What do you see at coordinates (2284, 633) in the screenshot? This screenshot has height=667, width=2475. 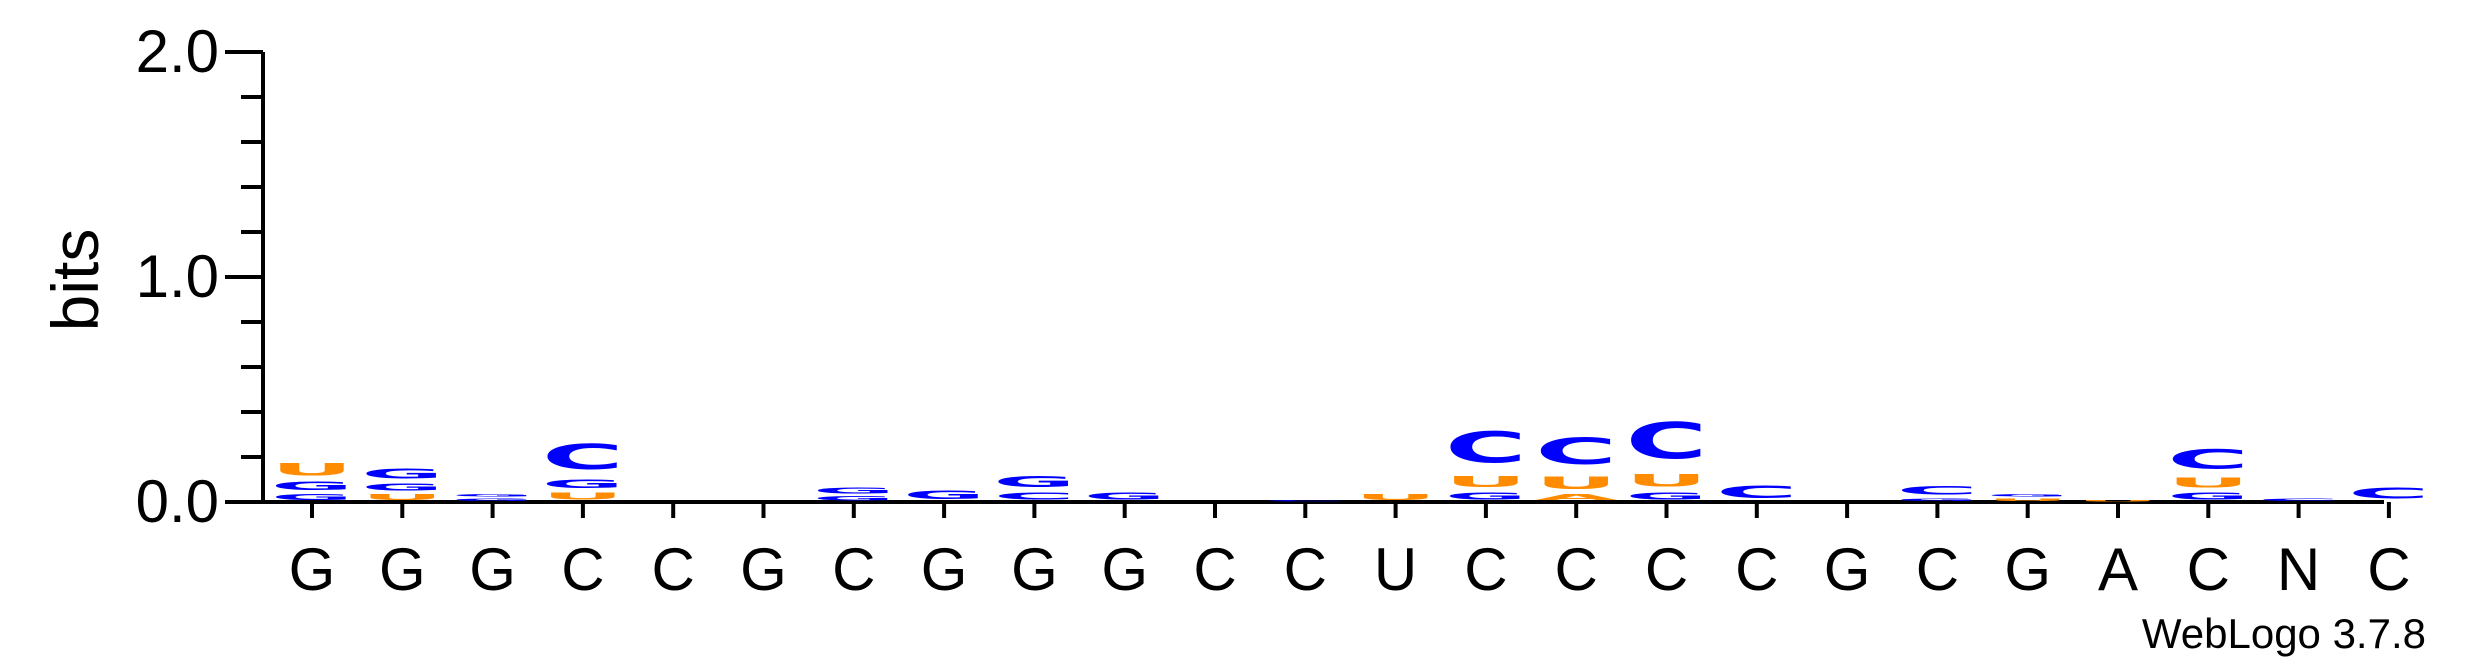 I see `weblogo-credit: WebLogo 3.7.8` at bounding box center [2284, 633].